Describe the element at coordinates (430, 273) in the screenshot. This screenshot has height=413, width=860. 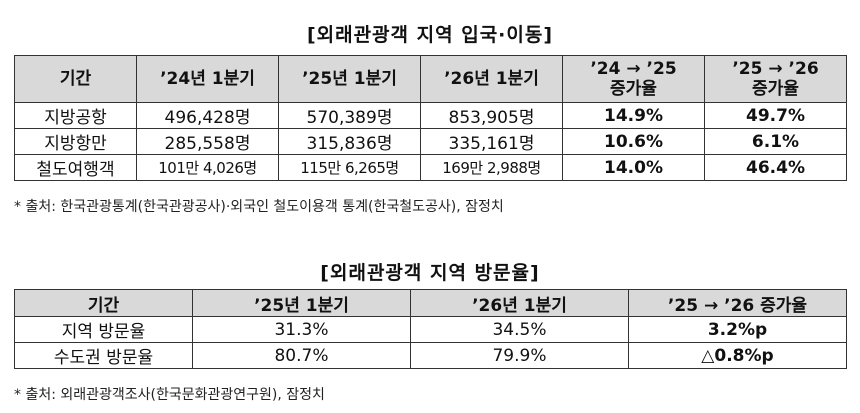
I see `table2-title: [외래관광객 지역 방문율]` at that location.